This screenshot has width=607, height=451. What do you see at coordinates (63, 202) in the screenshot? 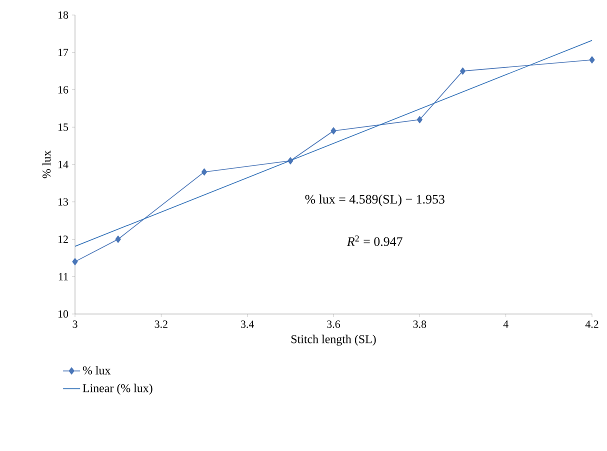
I see `y-tick-label: 13` at bounding box center [63, 202].